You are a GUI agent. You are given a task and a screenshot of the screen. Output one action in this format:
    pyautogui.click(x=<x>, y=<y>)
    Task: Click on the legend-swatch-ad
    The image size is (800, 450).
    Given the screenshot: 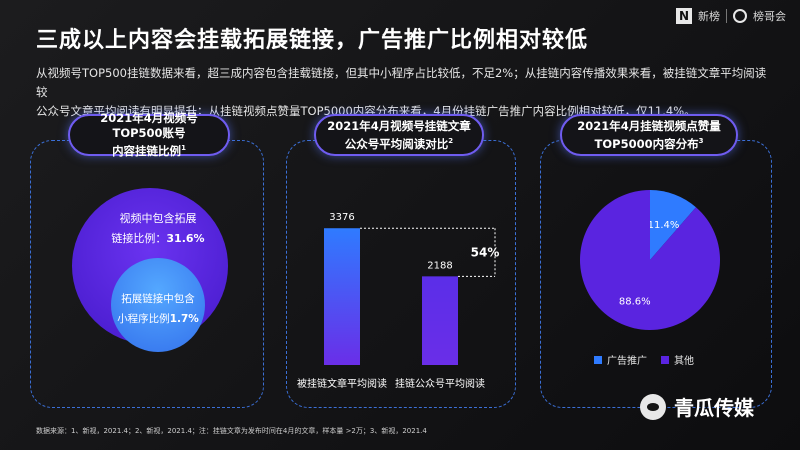 What is the action you would take?
    pyautogui.click(x=598, y=359)
    